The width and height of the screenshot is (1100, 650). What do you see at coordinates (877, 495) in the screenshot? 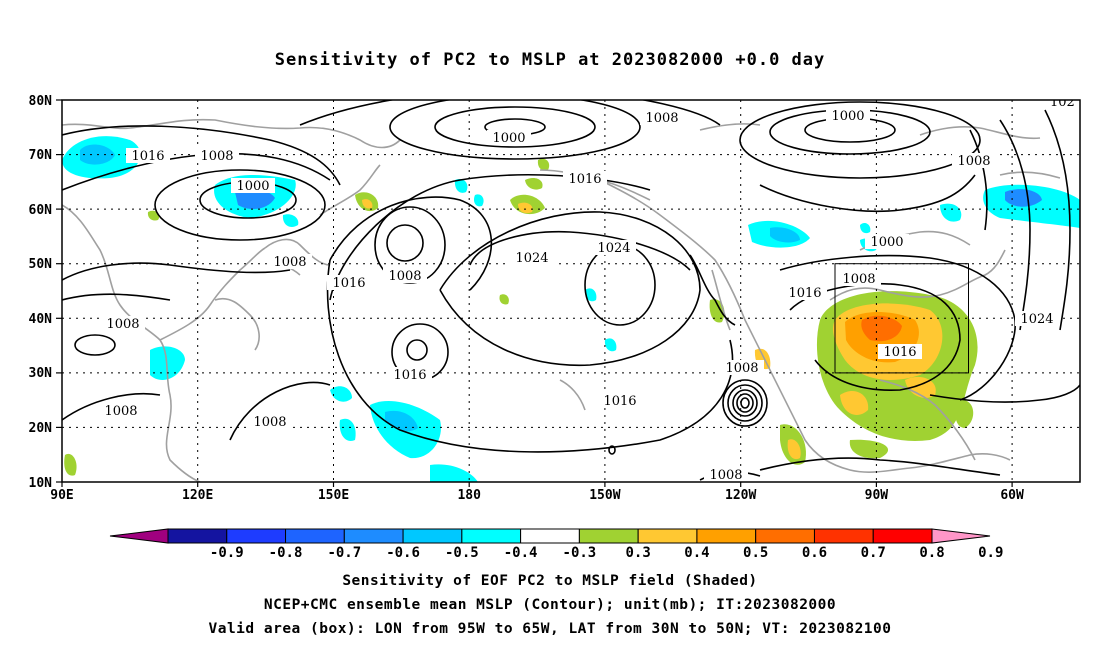
I see `lon-label: 90W` at bounding box center [877, 495].